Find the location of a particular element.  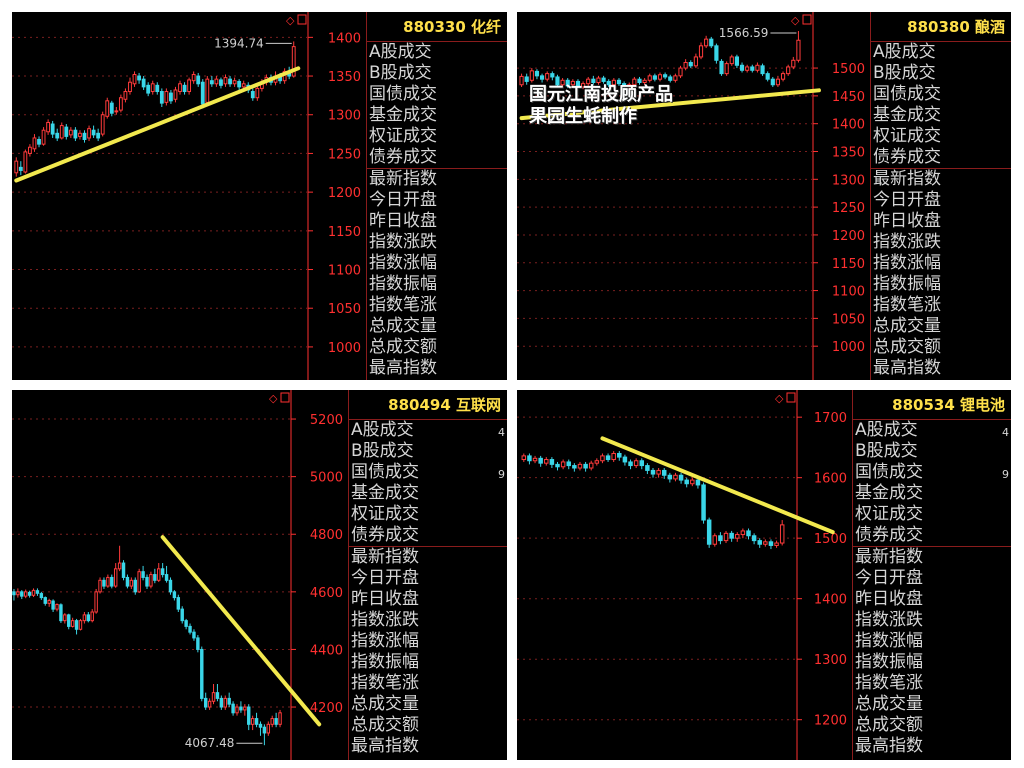

sidebar-bottom-group-3: 最新指数 今日开盘 昨日收盘 指数涨跌 指数涨幅 指数振幅 指数笔涨 总成交量 总成交额 最高指数 is located at coordinates (428, 652).